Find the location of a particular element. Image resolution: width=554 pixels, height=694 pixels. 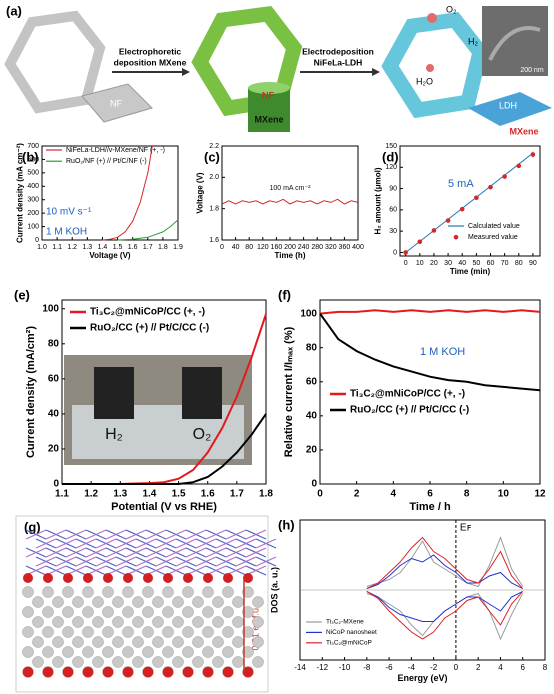

y-tick-label: 80 is located at coordinates (54, 343).